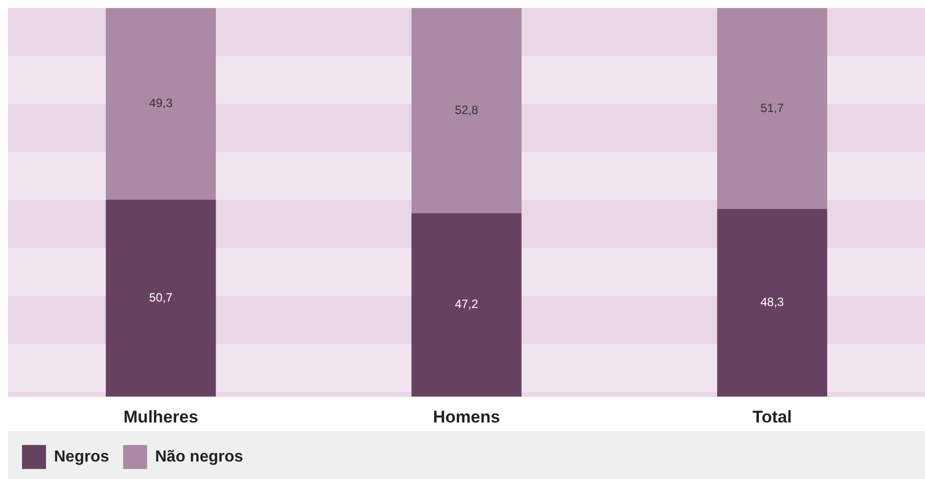 The height and width of the screenshot is (479, 925). What do you see at coordinates (199, 457) in the screenshot?
I see `legend-label: Não negros` at bounding box center [199, 457].